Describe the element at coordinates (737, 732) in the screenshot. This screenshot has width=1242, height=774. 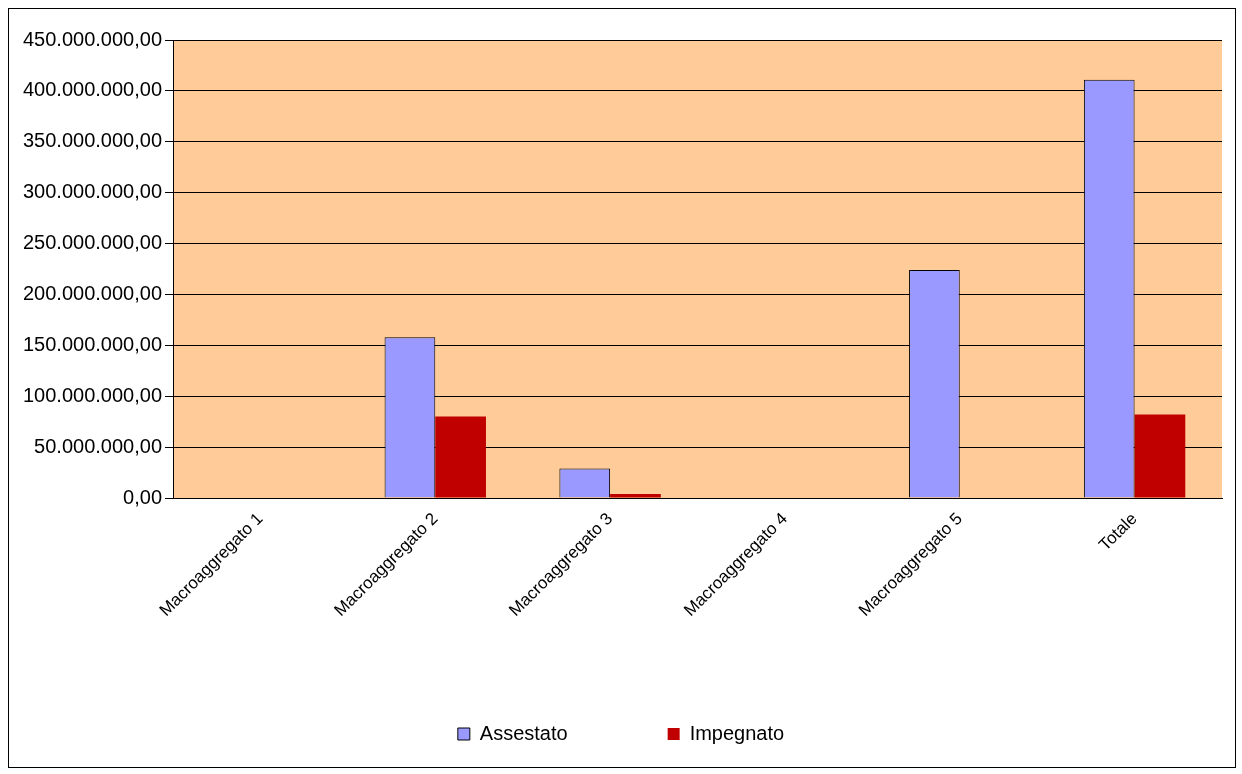
I see `legend-label: Impegnato` at that location.